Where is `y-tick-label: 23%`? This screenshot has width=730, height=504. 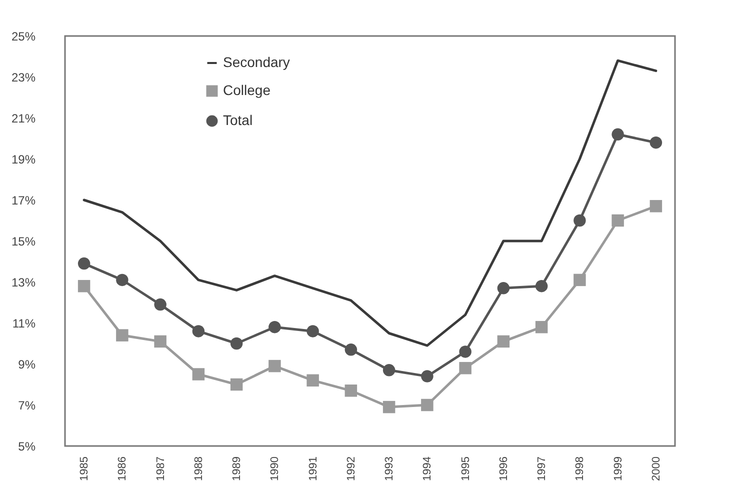
y-tick-label: 23% is located at coordinates (23, 77).